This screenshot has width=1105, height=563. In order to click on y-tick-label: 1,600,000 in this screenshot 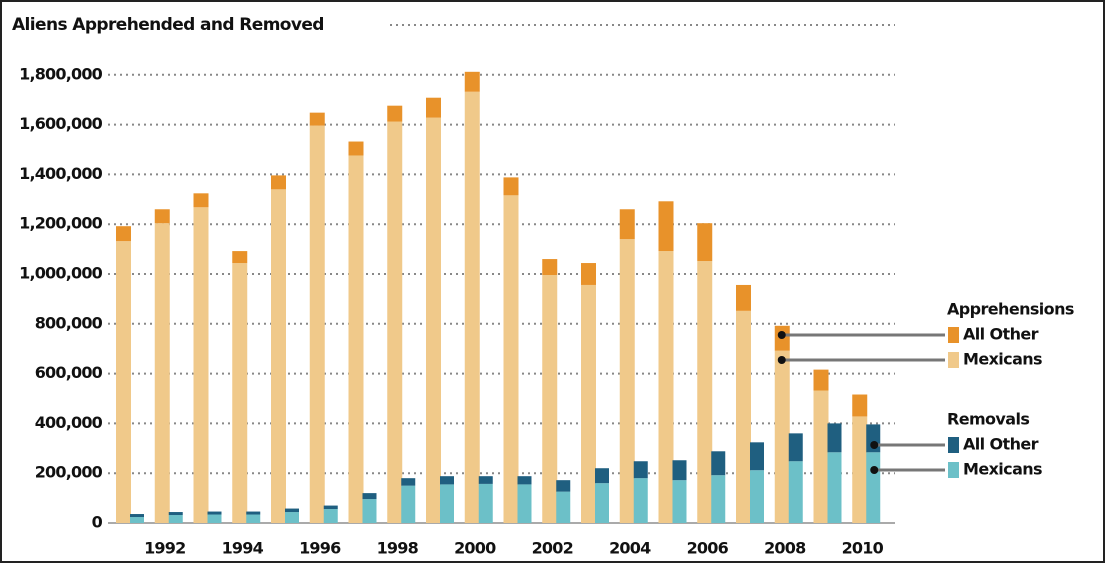, I will do `click(61, 123)`.